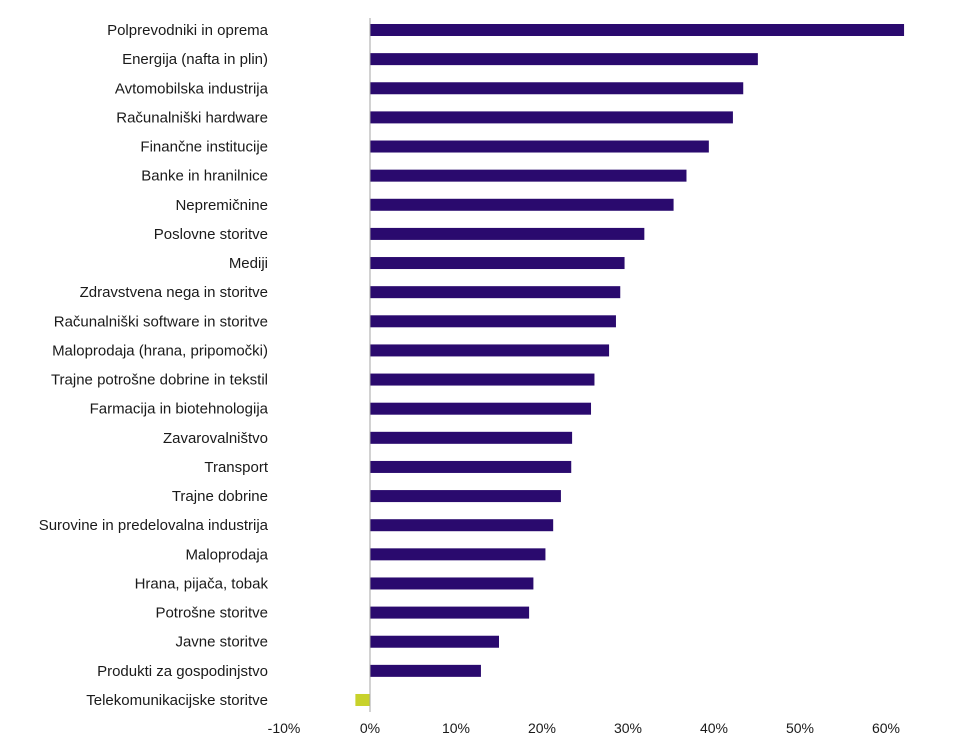  I want to click on category-label: Maloprodaja, so click(226, 554).